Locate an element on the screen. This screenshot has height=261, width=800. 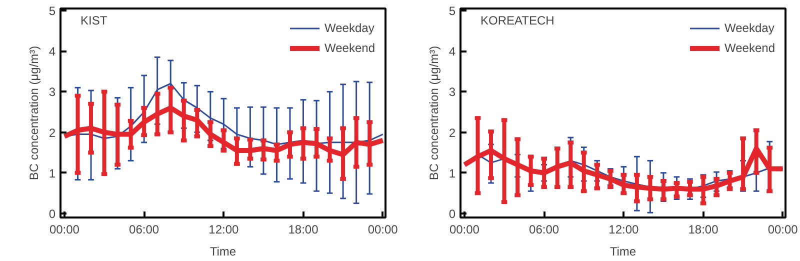
annotation: KOREATECH is located at coordinates (517, 21).